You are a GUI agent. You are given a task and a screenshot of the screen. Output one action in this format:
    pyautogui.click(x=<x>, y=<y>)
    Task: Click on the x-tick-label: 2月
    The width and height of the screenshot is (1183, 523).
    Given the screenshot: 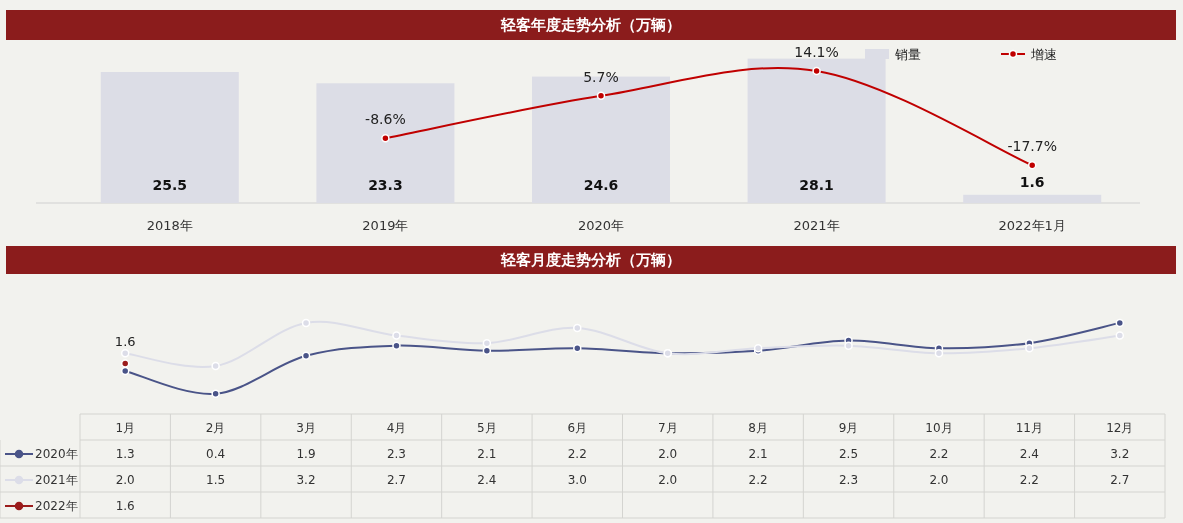 What is the action you would take?
    pyautogui.click(x=215, y=428)
    